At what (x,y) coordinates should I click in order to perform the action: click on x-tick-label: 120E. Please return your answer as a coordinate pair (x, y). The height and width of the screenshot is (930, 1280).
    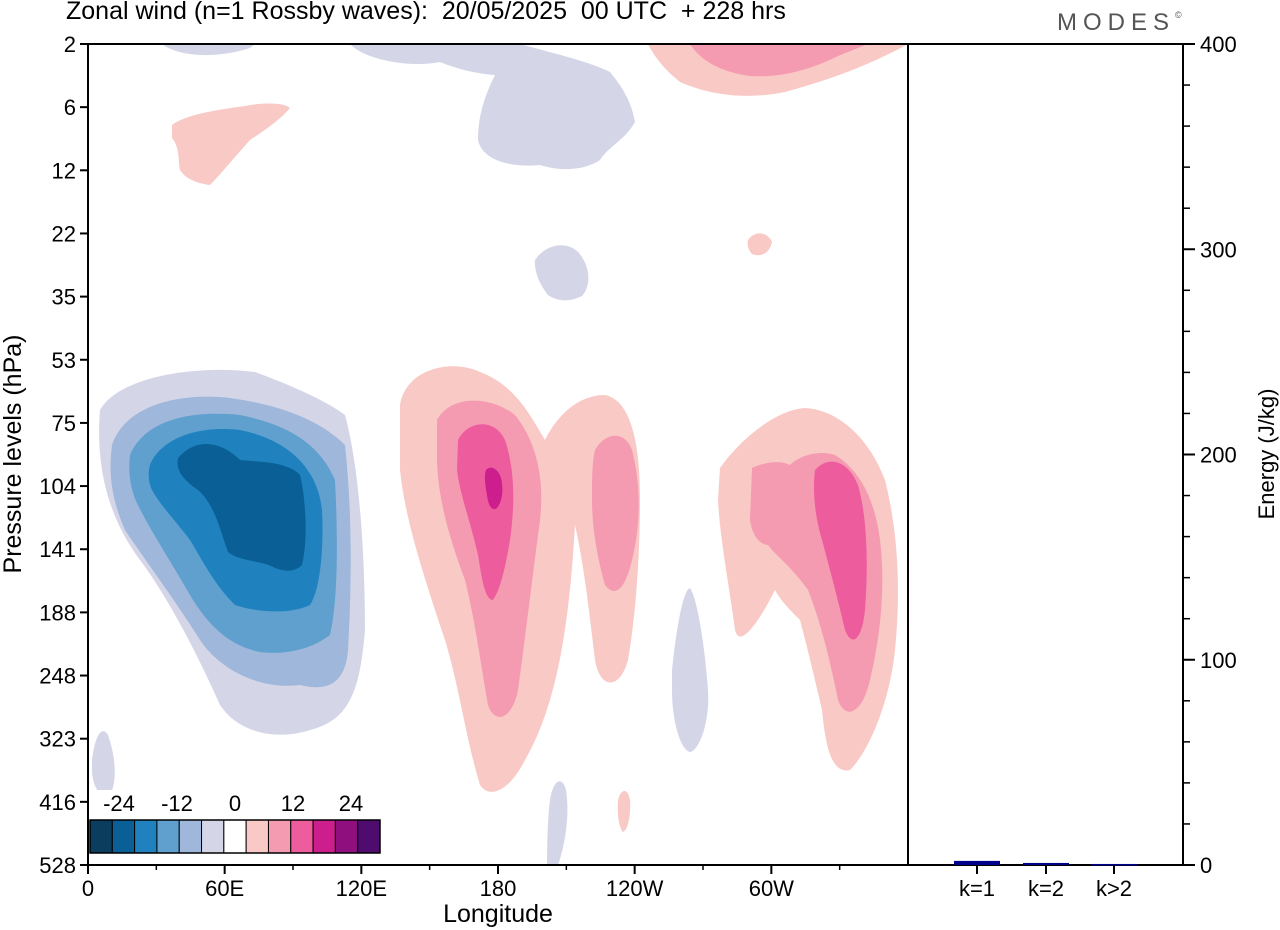
    Looking at the image, I should click on (361, 888).